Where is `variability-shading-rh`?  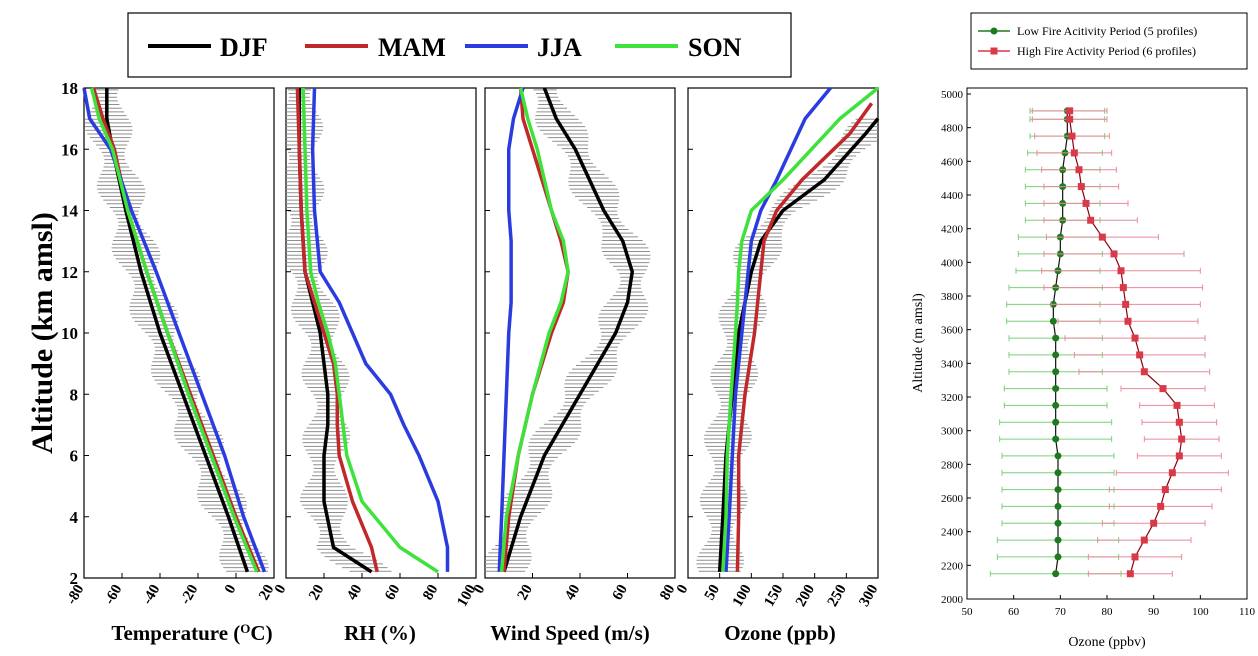 variability-shading-rh is located at coordinates (339, 330).